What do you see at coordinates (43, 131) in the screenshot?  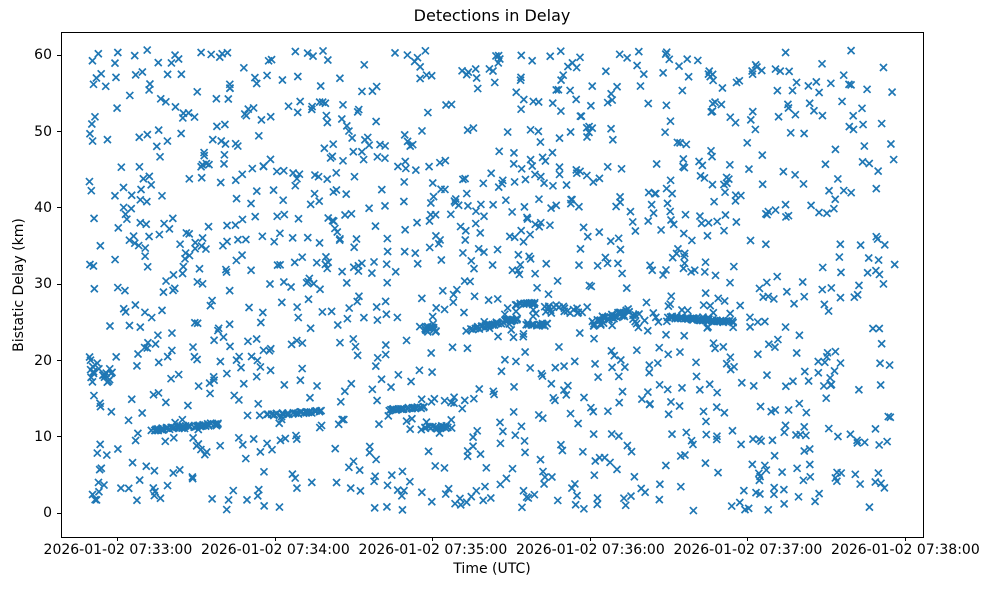 I see `y-tick-label: 50` at bounding box center [43, 131].